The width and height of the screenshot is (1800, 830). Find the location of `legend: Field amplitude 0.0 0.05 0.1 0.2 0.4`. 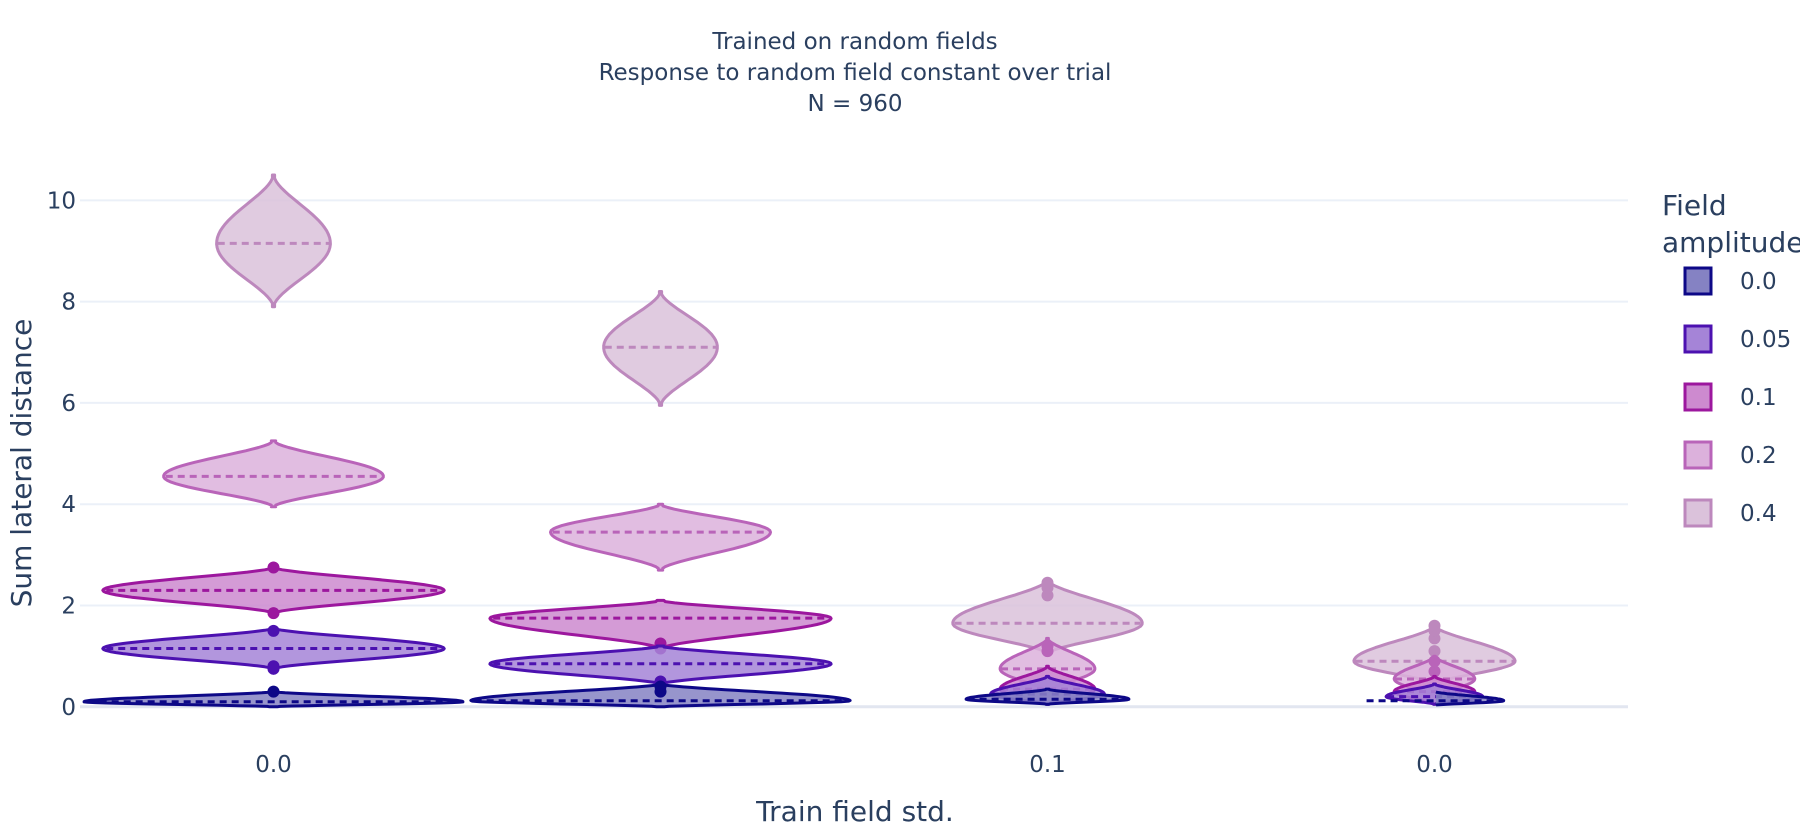

legend: Field amplitude 0.0 0.05 0.1 0.2 0.4 is located at coordinates (1731, 358).